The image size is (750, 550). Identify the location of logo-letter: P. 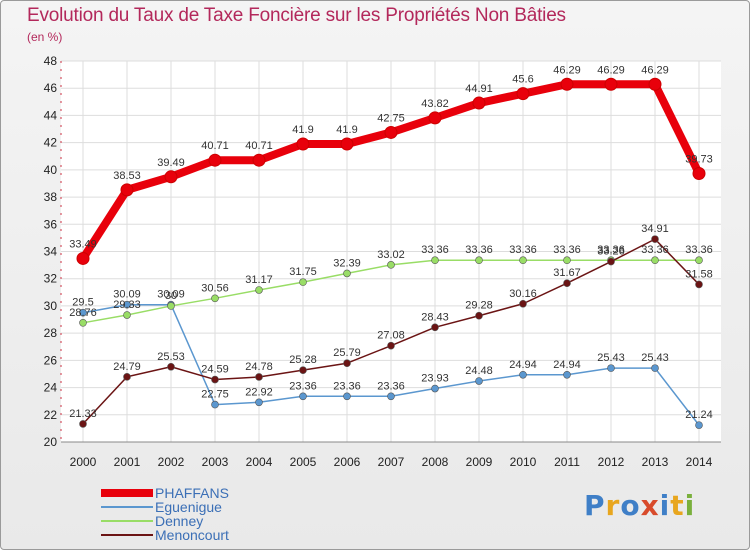
(595, 505).